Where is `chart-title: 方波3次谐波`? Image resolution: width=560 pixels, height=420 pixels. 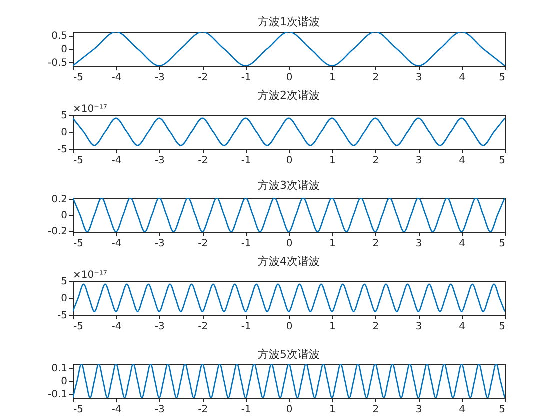 chart-title: 方波3次谐波 is located at coordinates (289, 185).